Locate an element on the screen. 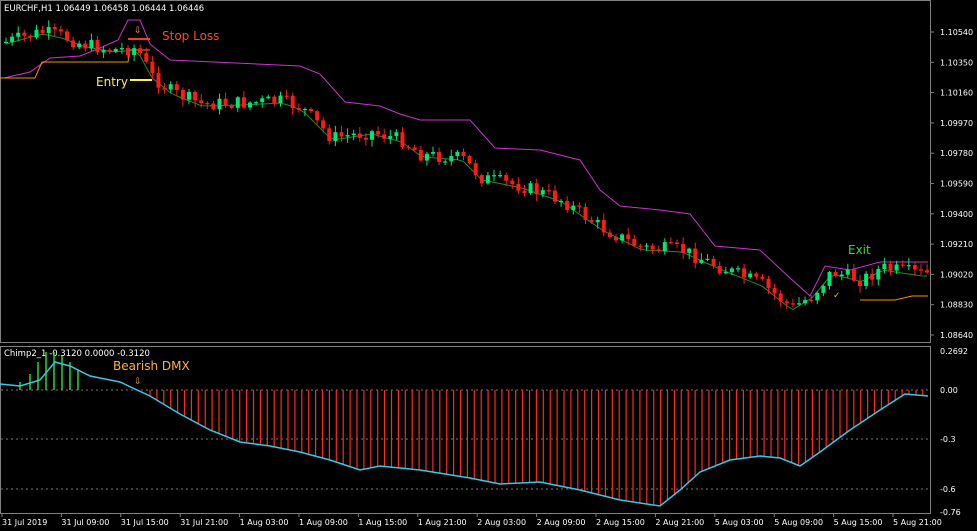 The image size is (977, 531). time-label: 31 Jul 21:00 is located at coordinates (204, 522).